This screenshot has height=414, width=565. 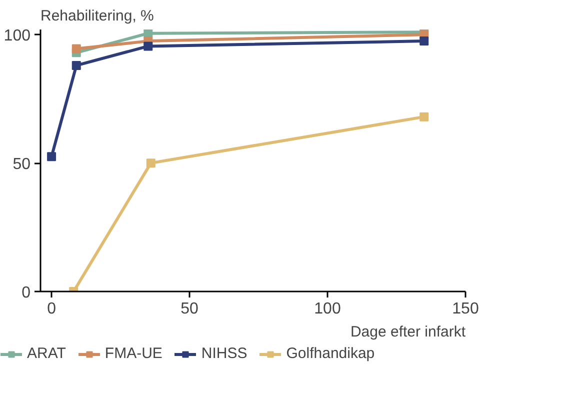 I want to click on legend-label: NIHSS, so click(x=224, y=353).